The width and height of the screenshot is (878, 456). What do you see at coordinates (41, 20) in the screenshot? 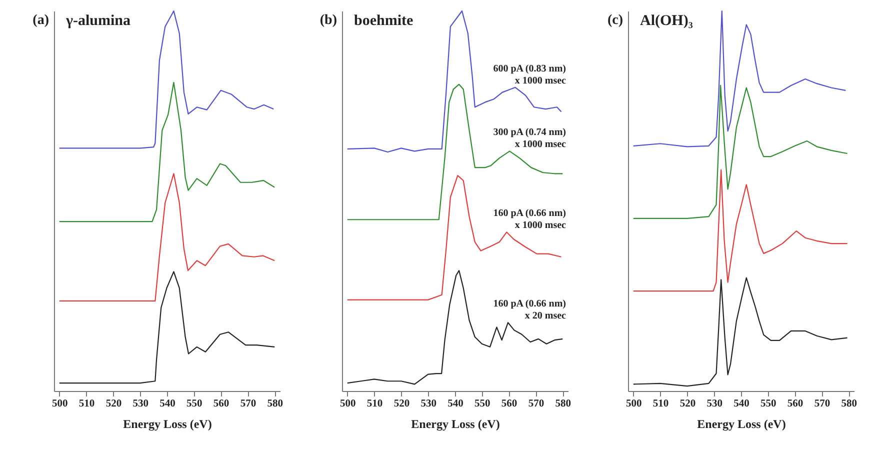
I see `text: (a)` at bounding box center [41, 20].